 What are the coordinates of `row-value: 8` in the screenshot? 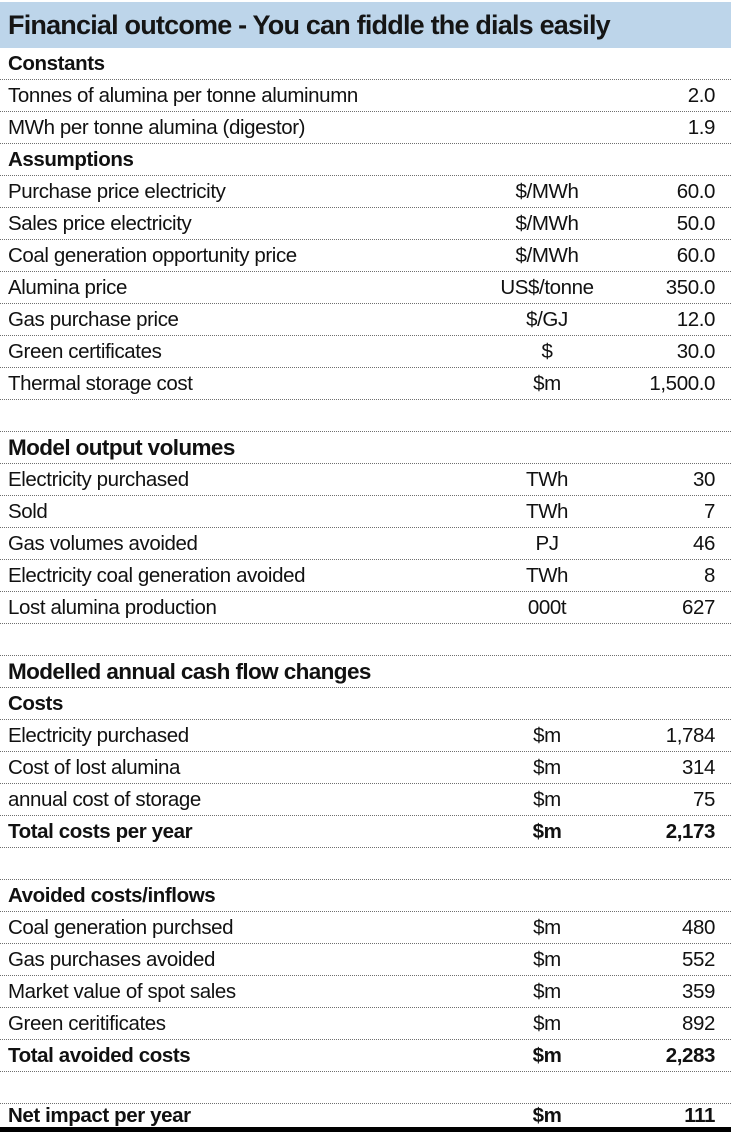 It's located at (709, 575).